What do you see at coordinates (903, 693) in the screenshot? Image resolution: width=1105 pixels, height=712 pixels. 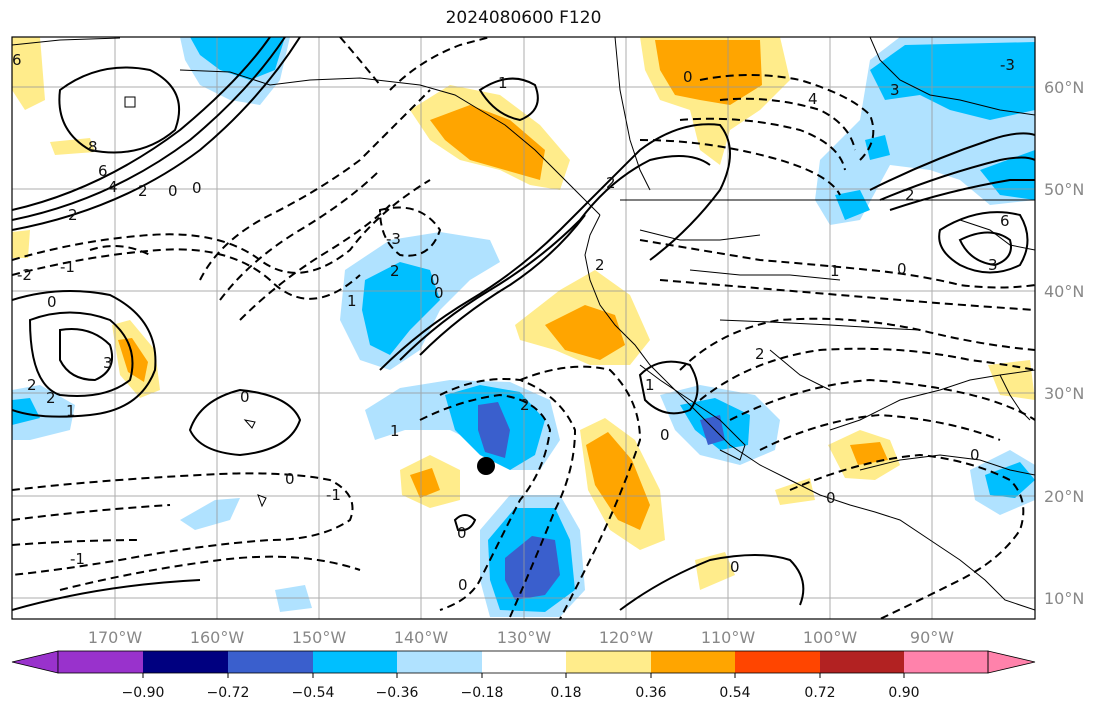 I see `colorbar-tick-label: 0.90` at bounding box center [903, 693].